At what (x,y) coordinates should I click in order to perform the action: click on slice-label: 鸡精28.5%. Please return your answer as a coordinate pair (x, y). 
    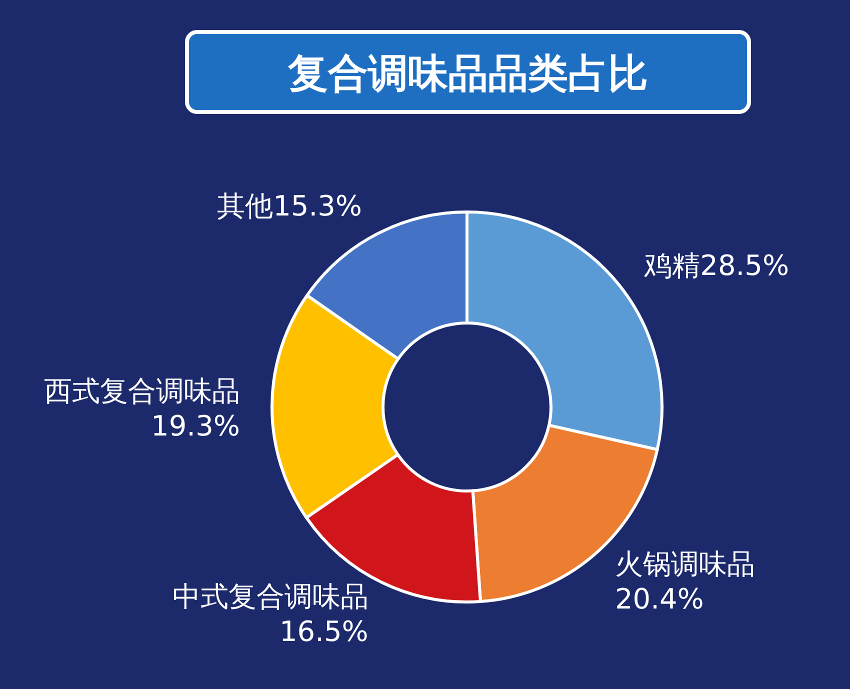
    Looking at the image, I should click on (716, 265).